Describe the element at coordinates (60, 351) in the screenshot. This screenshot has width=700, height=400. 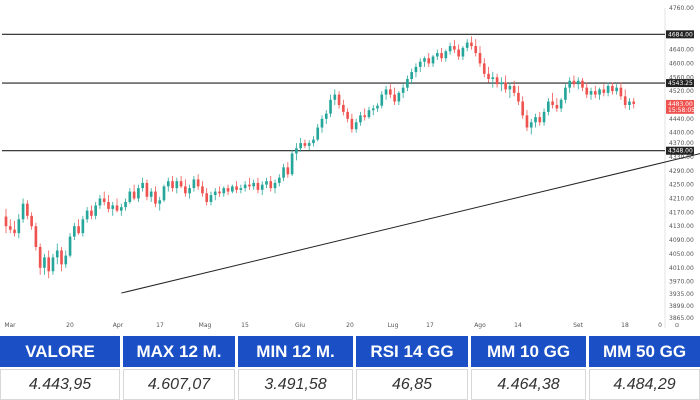
I see `header-valore: VALORE` at that location.